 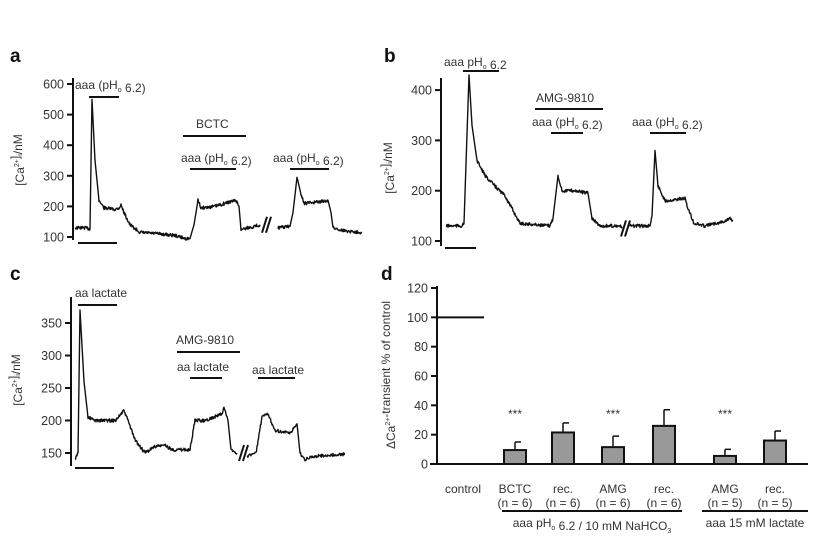 What do you see at coordinates (463, 489) in the screenshot?
I see `x-category-label: control` at bounding box center [463, 489].